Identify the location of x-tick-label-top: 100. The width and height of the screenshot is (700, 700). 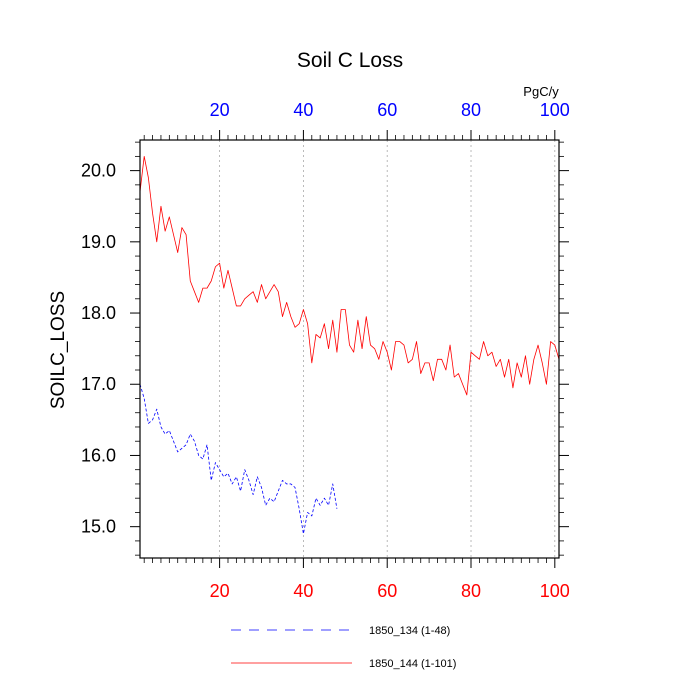
(555, 110).